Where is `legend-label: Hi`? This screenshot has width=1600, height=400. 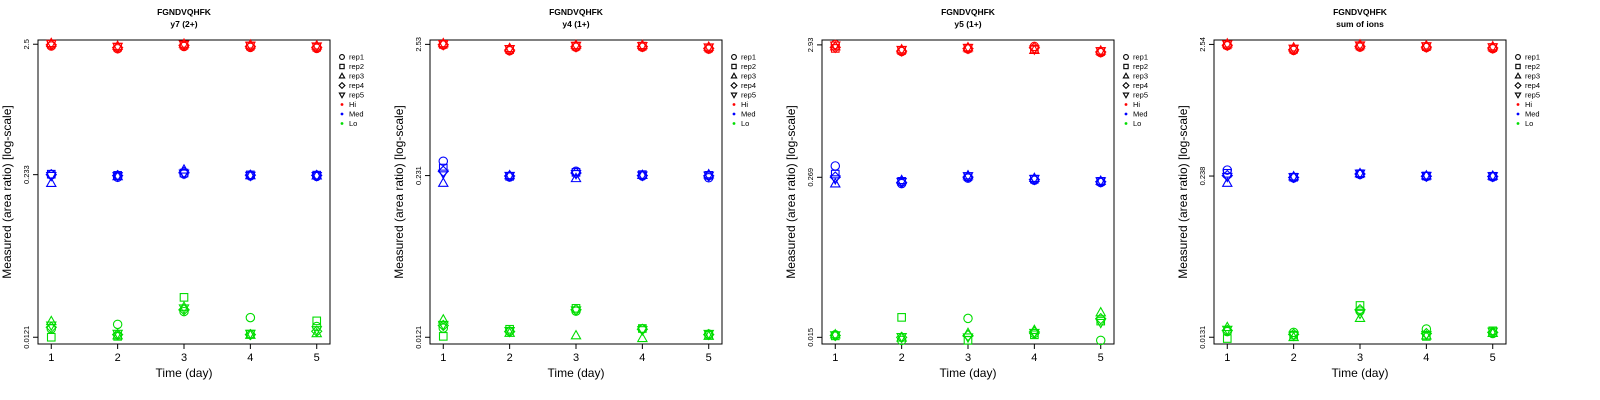 legend-label: Hi is located at coordinates (744, 104).